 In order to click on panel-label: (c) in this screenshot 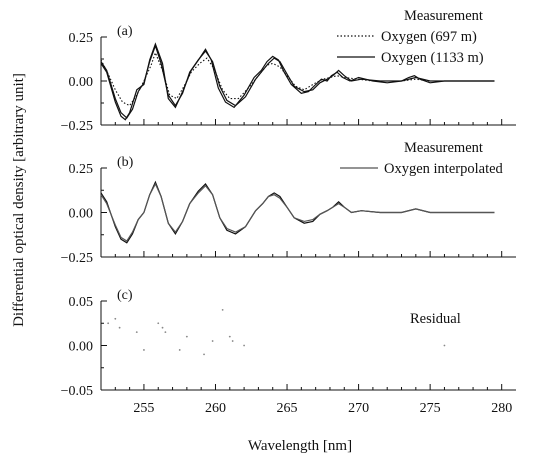, I will do `click(125, 295)`.